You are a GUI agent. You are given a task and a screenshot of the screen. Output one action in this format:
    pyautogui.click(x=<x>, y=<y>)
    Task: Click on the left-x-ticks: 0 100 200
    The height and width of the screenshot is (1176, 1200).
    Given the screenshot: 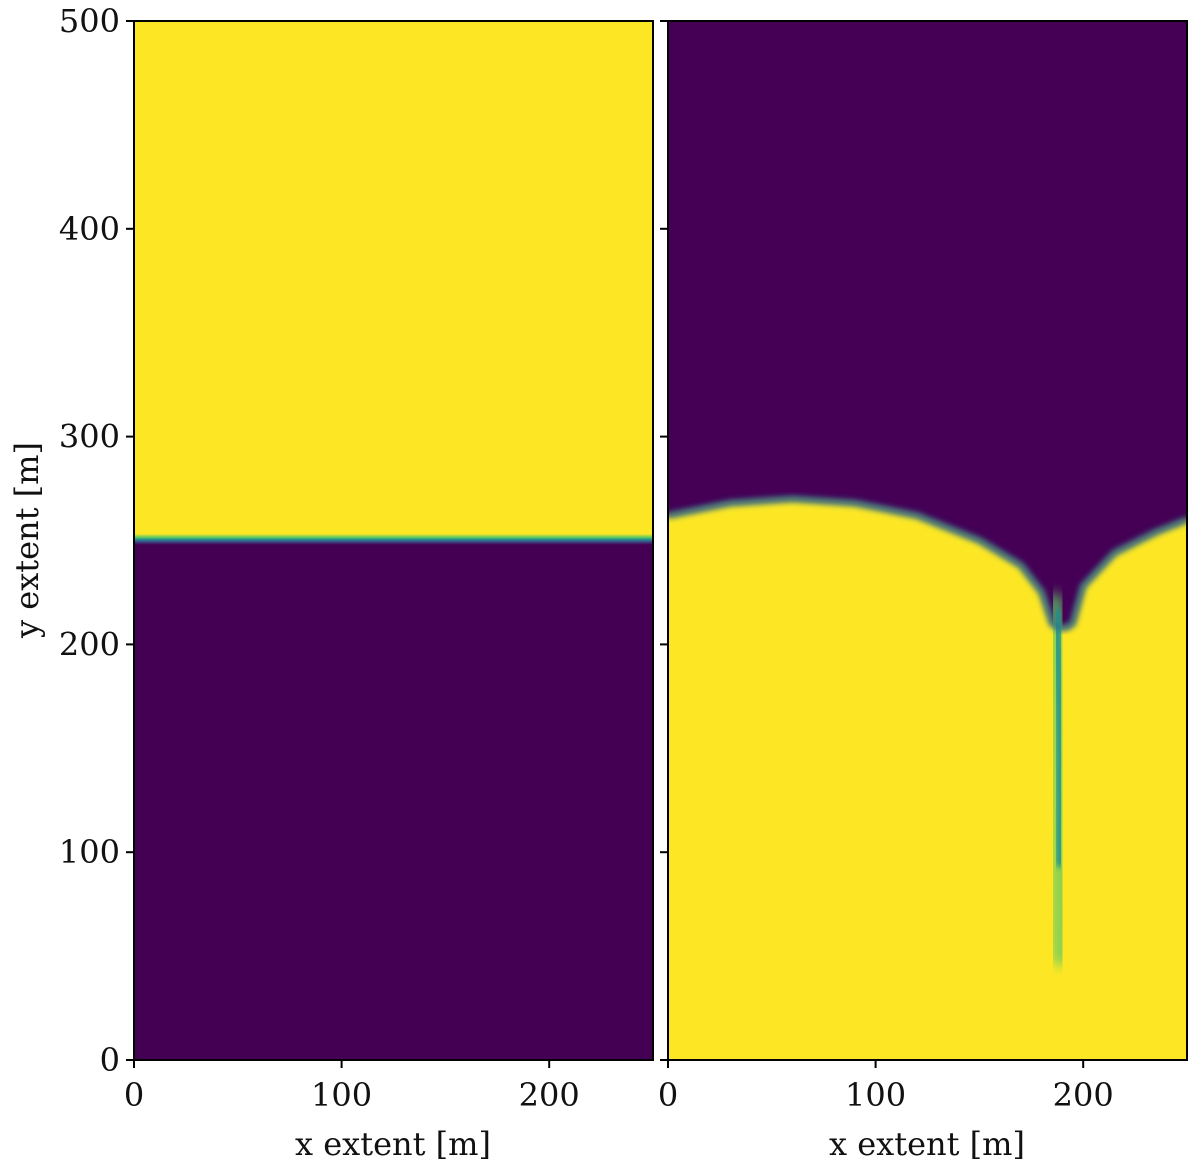 What is the action you would take?
    pyautogui.click(x=352, y=1087)
    